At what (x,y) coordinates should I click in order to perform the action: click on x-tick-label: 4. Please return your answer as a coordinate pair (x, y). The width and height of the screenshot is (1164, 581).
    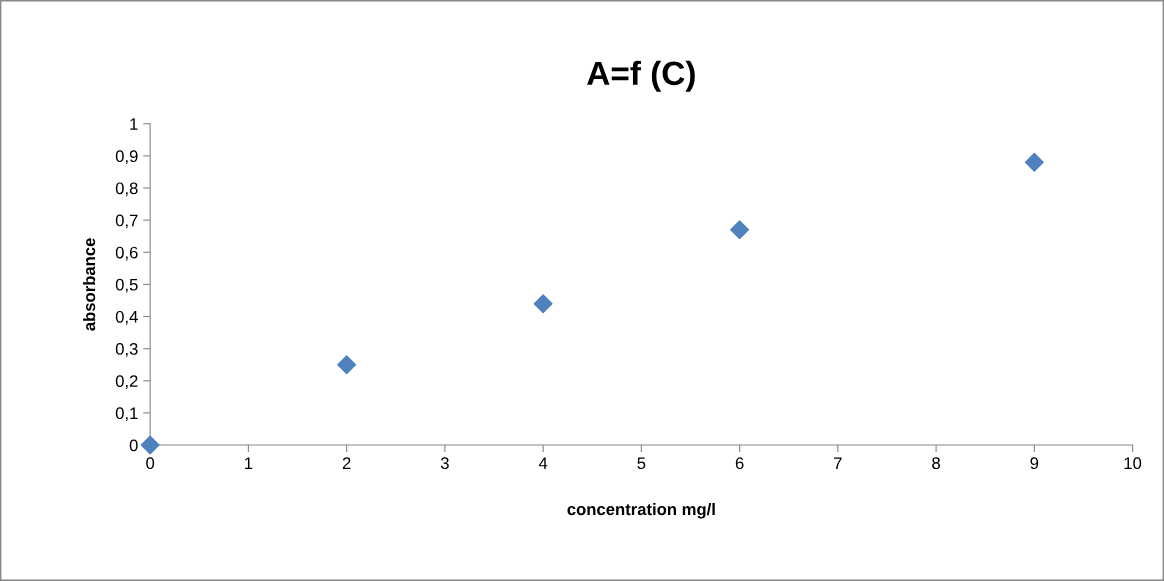
    Looking at the image, I should click on (543, 463).